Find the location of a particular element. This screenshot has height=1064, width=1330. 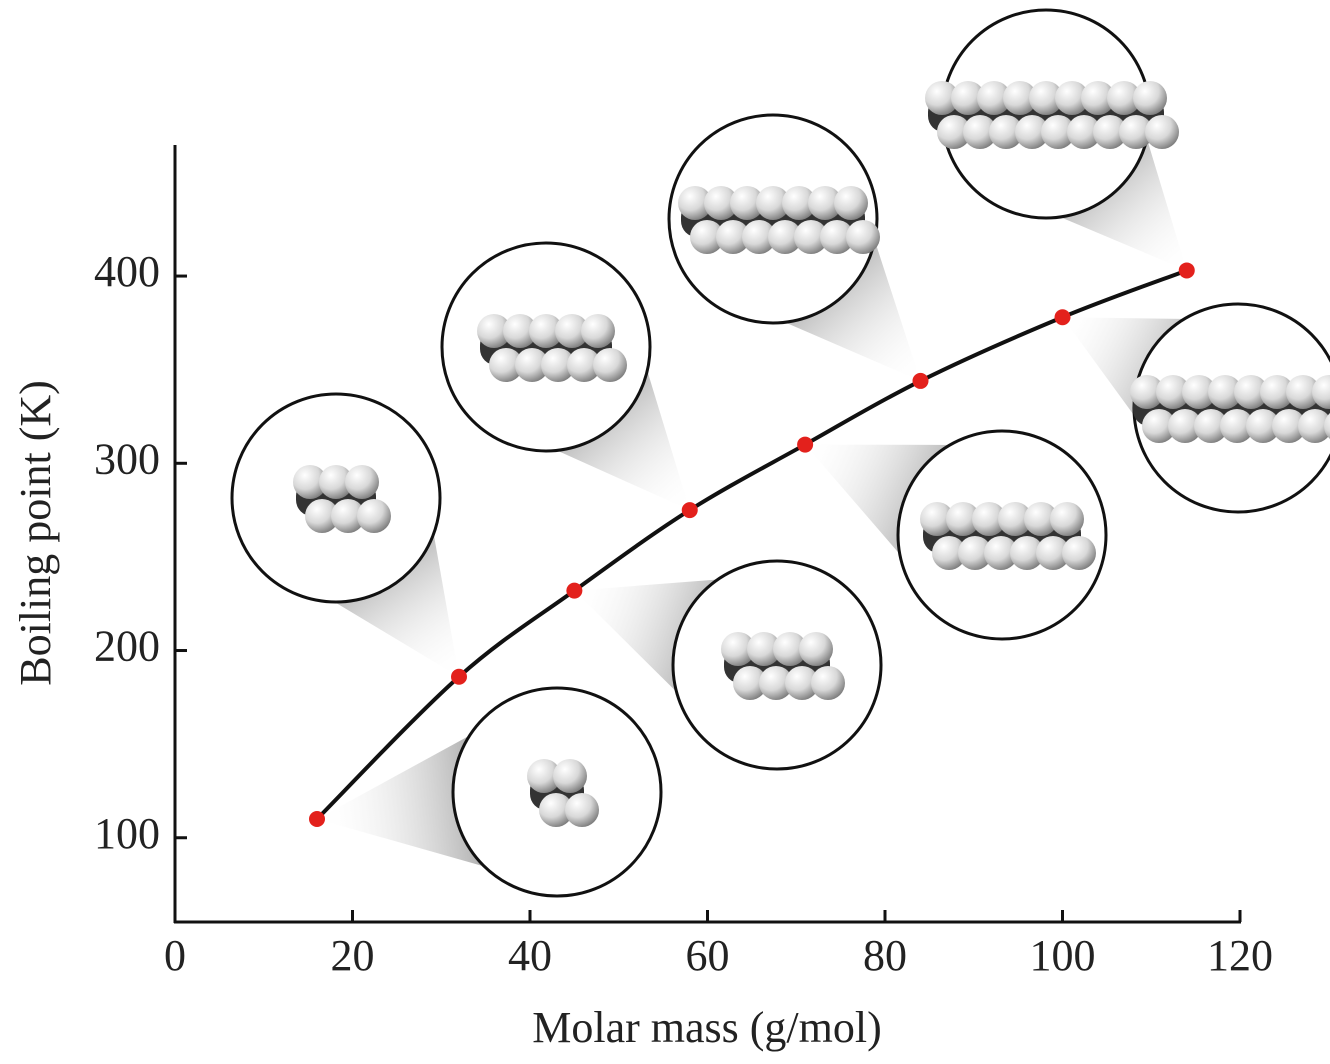

y-tick-label: 100 is located at coordinates (127, 833).